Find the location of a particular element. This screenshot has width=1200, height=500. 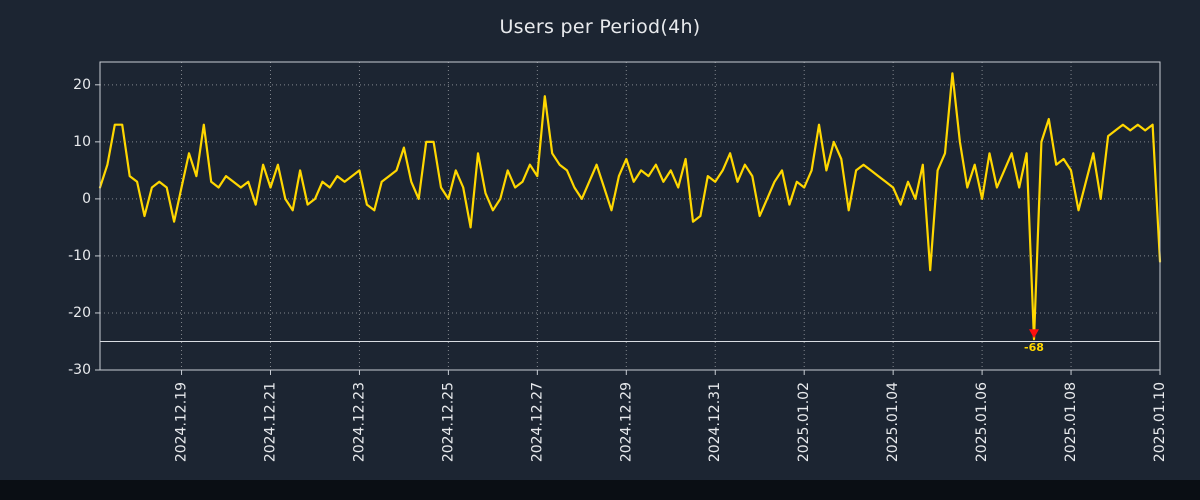

y-tick-label: 10 is located at coordinates (82, 142).